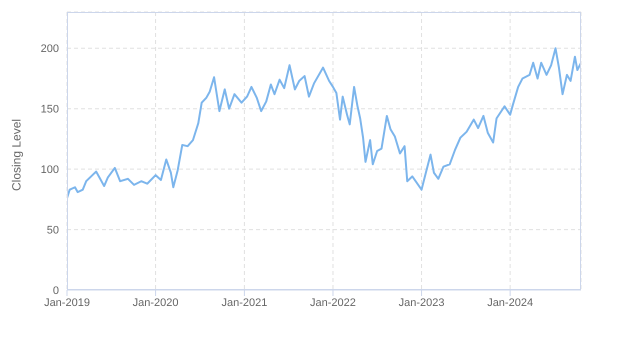 Image resolution: width=623 pixels, height=350 pixels. I want to click on y-tick-label: 200, so click(49, 49).